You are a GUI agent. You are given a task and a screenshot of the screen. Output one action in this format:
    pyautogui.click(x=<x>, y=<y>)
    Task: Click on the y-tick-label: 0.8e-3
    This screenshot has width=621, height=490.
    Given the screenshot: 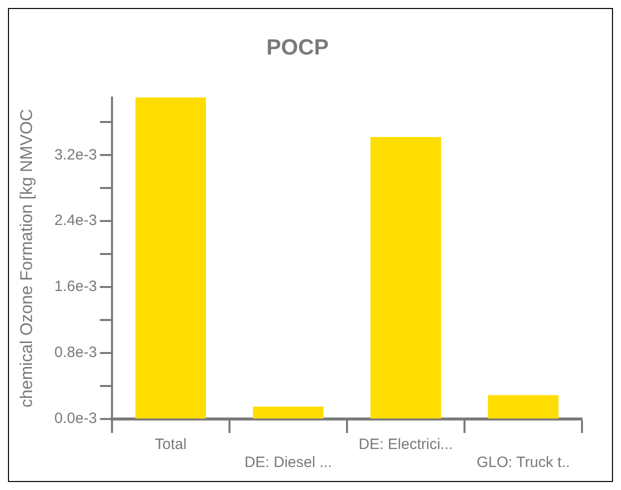 What is the action you would take?
    pyautogui.click(x=75, y=353)
    